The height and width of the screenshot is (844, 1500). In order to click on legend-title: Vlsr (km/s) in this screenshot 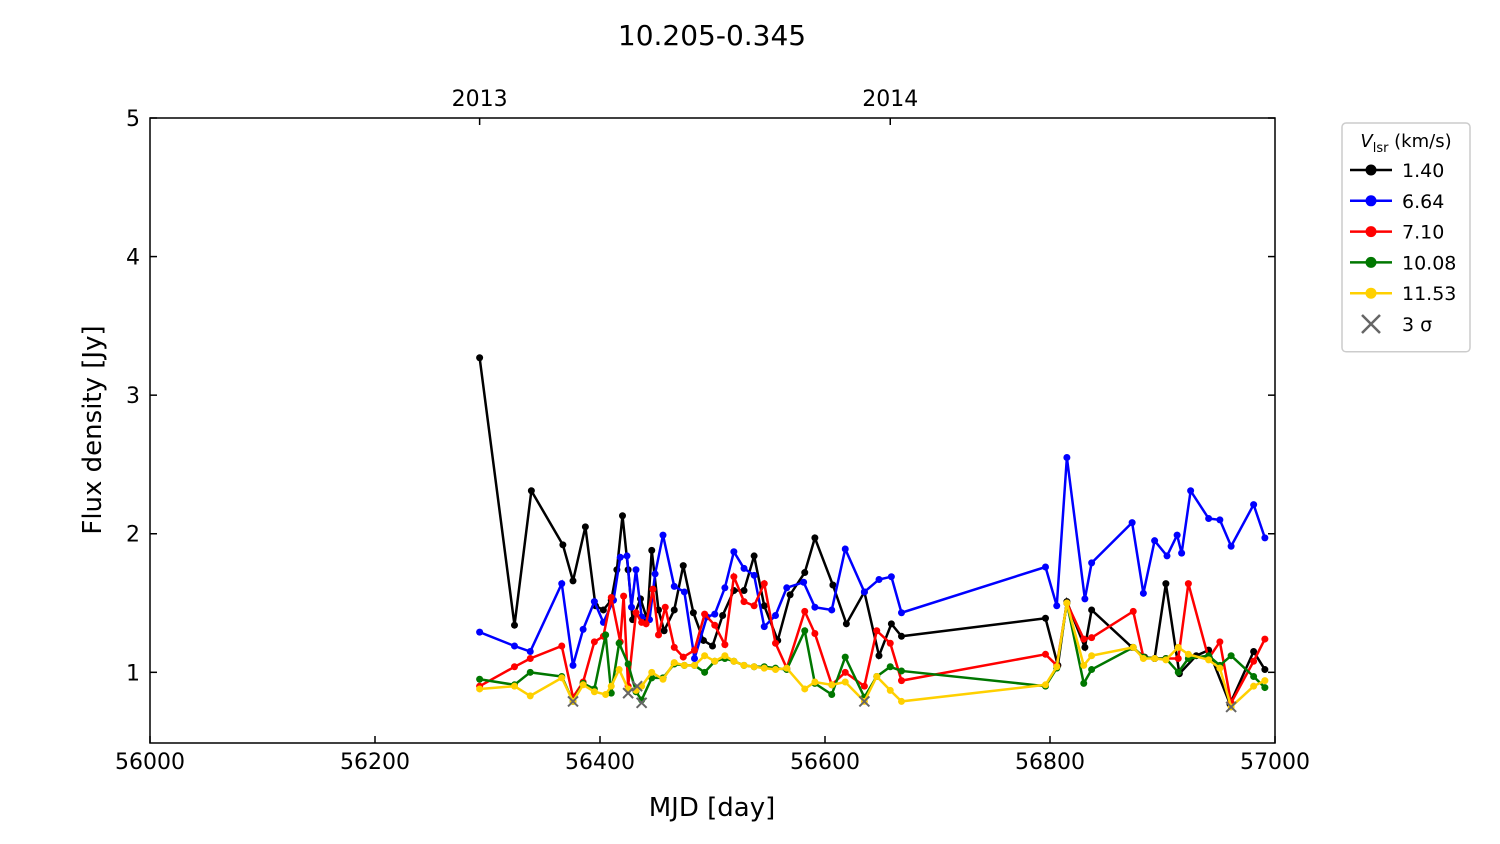, I will do `click(1405, 143)`.